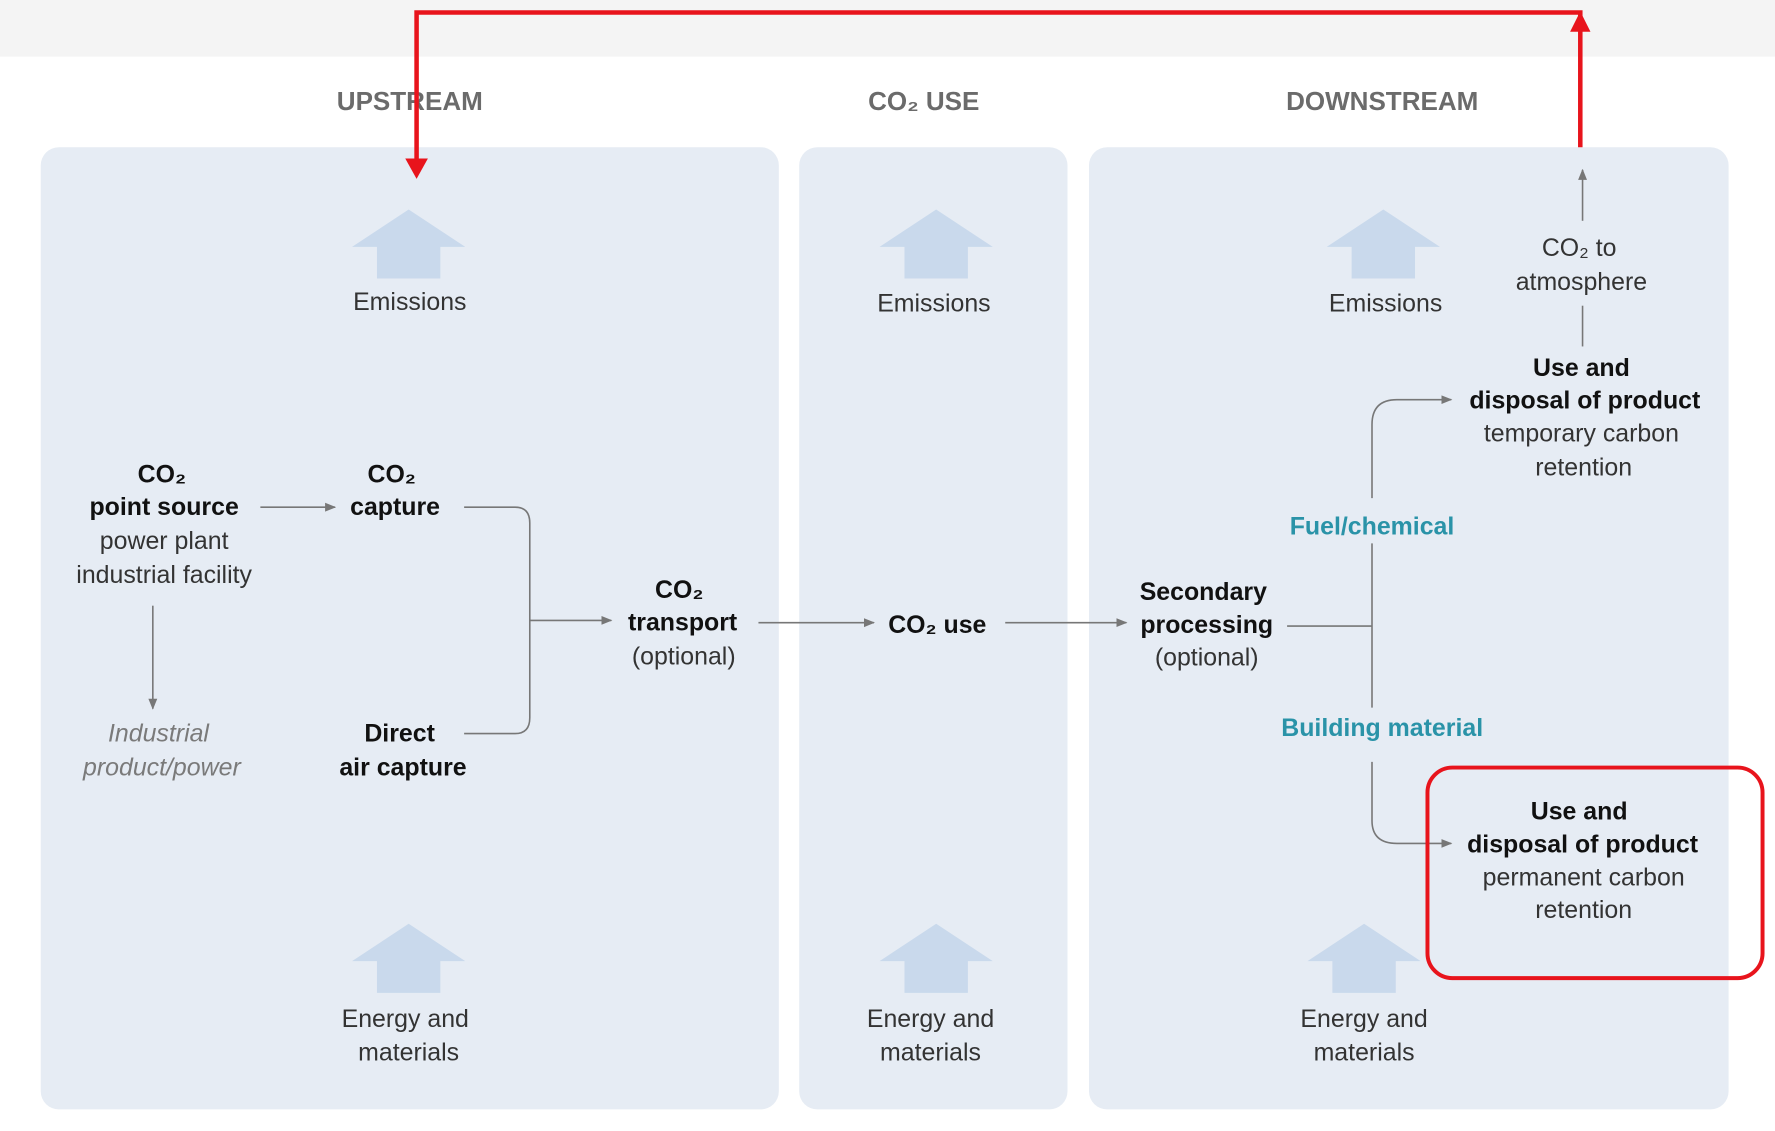 This screenshot has height=1131, width=1775. I want to click on top-strip, so click(887, 28).